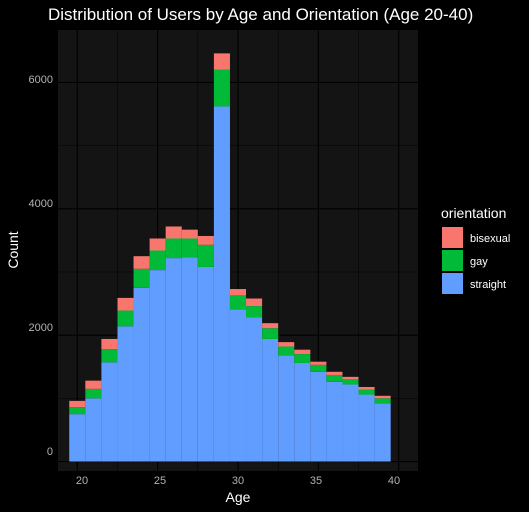 The image size is (529, 512). I want to click on x-axis-title: Age, so click(238, 497).